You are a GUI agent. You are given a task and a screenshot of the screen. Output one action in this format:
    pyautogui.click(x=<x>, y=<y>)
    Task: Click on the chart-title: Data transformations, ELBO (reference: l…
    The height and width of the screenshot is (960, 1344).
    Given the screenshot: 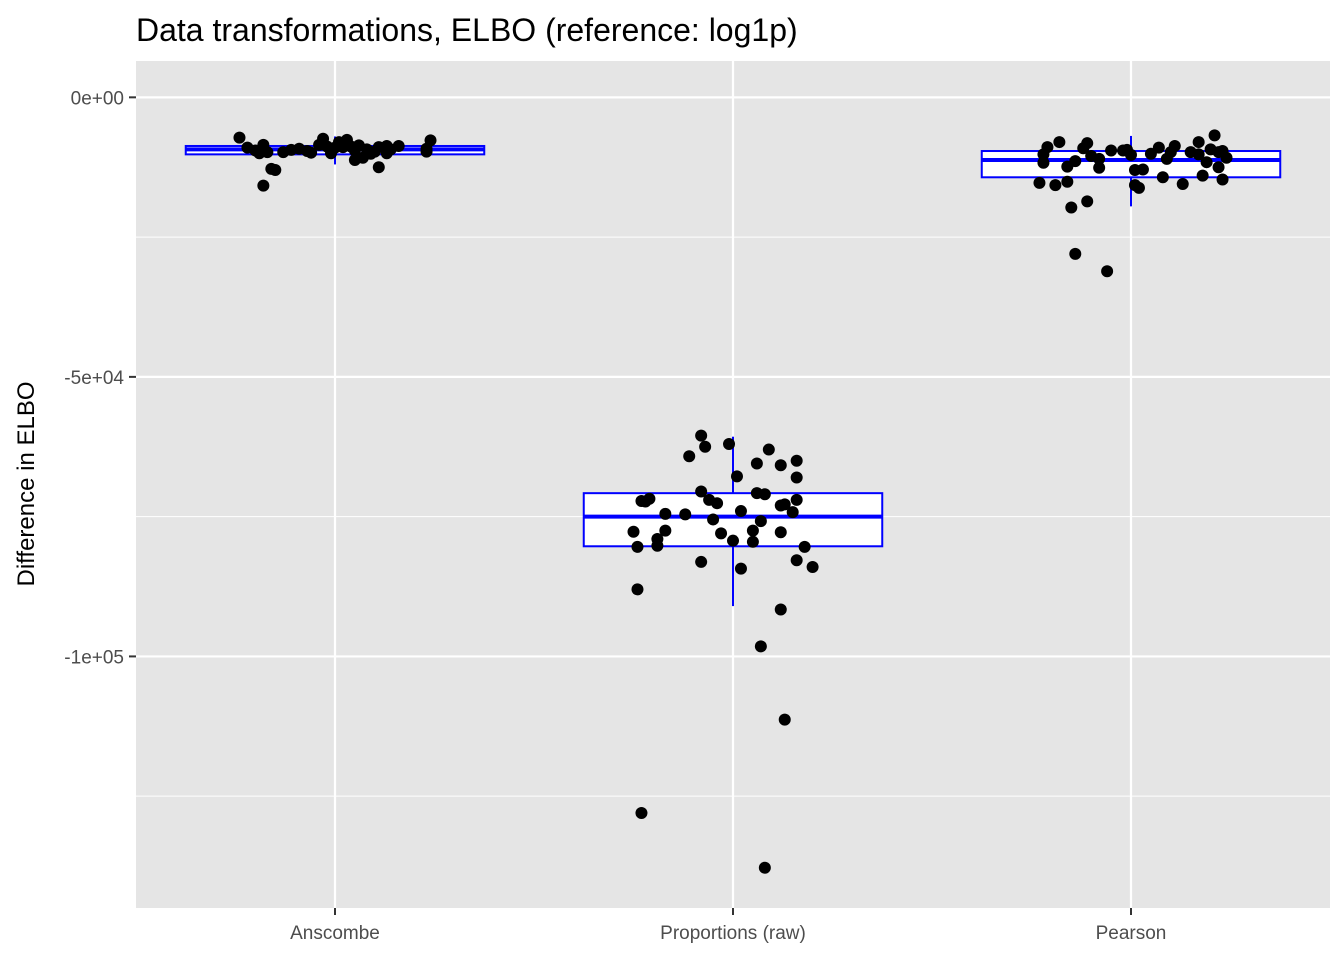 What is the action you would take?
    pyautogui.click(x=467, y=30)
    